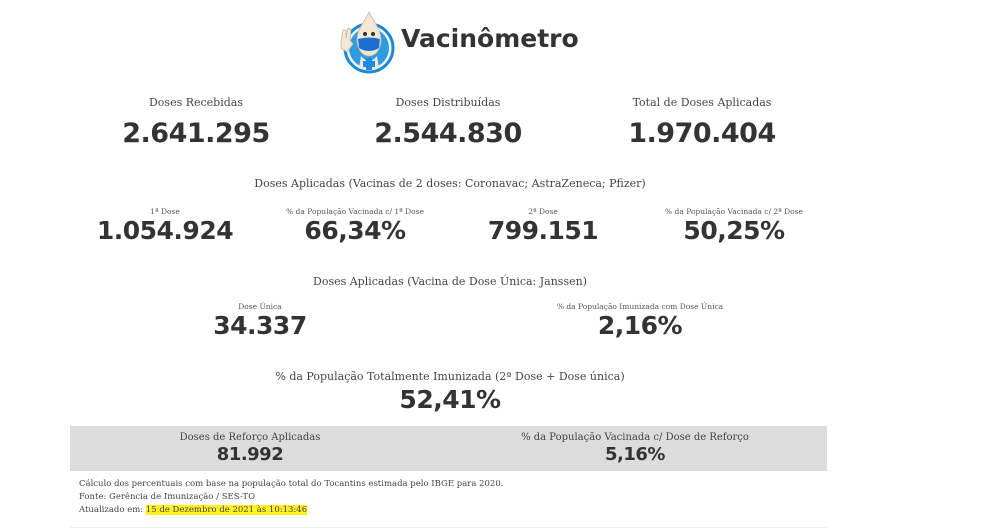  I want to click on stat-doses-recebidas: Doses Recebidas 2.641.295, so click(196, 122).